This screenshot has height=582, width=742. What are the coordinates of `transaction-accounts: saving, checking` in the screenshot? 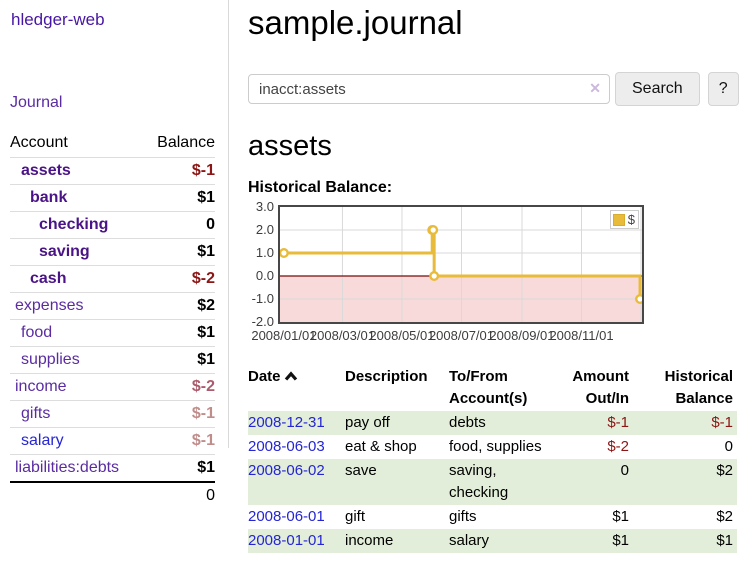 It's located at (479, 481).